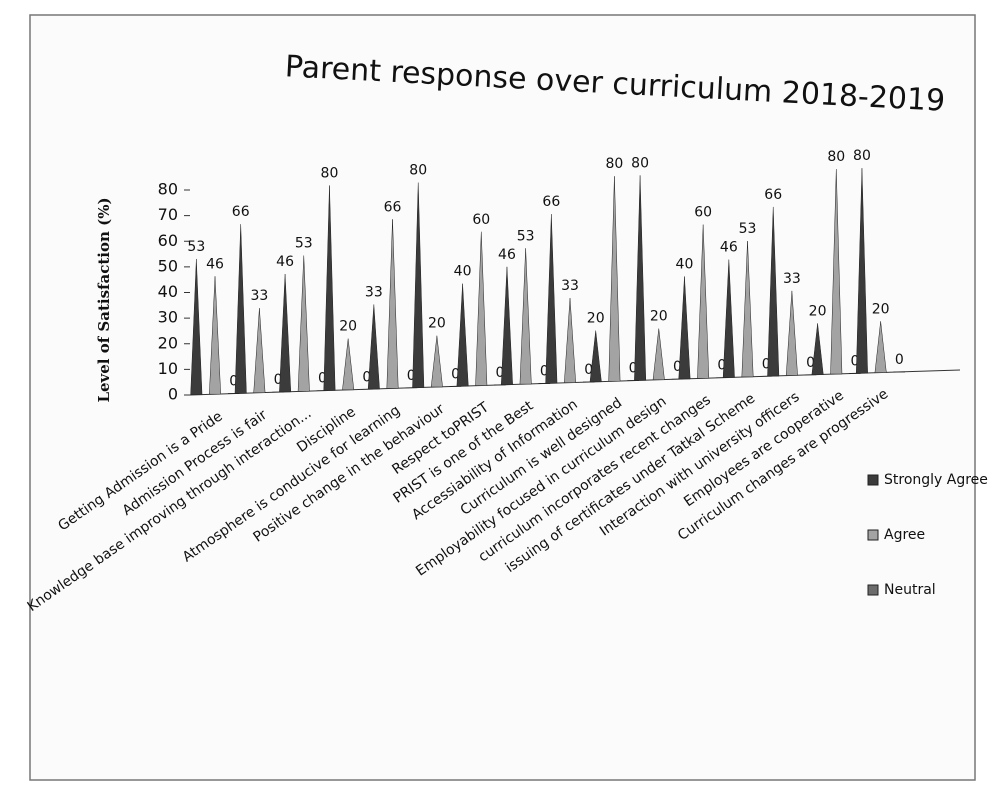 The image size is (992, 798). I want to click on legend-label: Agree, so click(904, 535).